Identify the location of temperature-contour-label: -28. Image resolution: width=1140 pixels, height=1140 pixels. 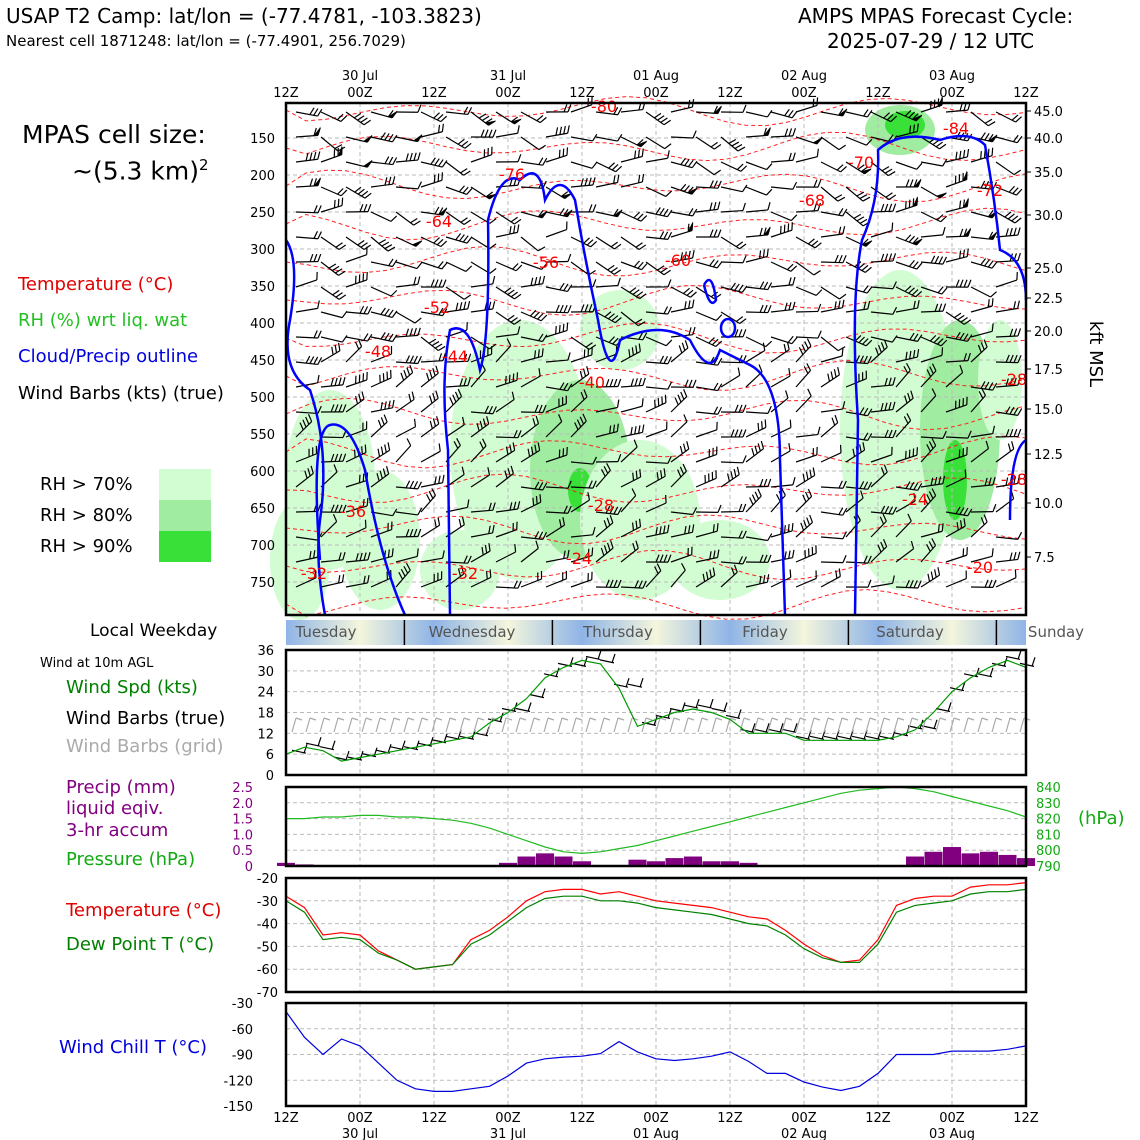
(1014, 379).